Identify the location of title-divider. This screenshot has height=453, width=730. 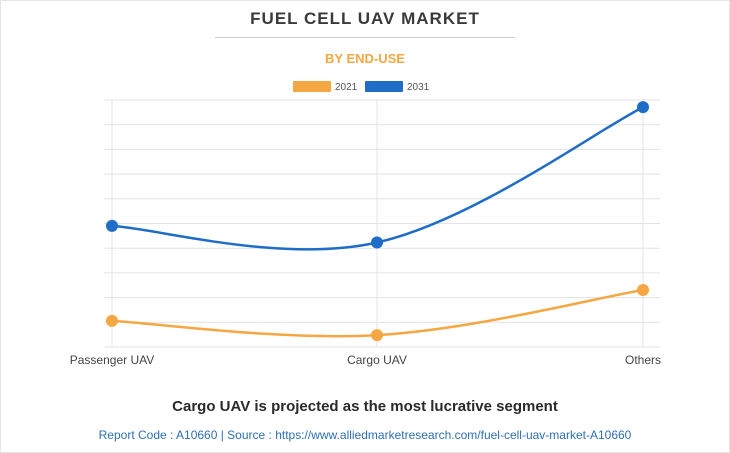
(365, 37).